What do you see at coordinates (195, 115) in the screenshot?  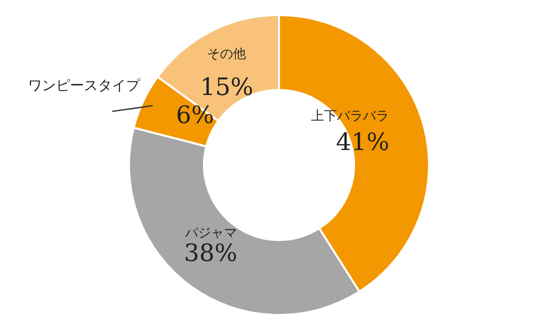 I see `data-label: 6%` at bounding box center [195, 115].